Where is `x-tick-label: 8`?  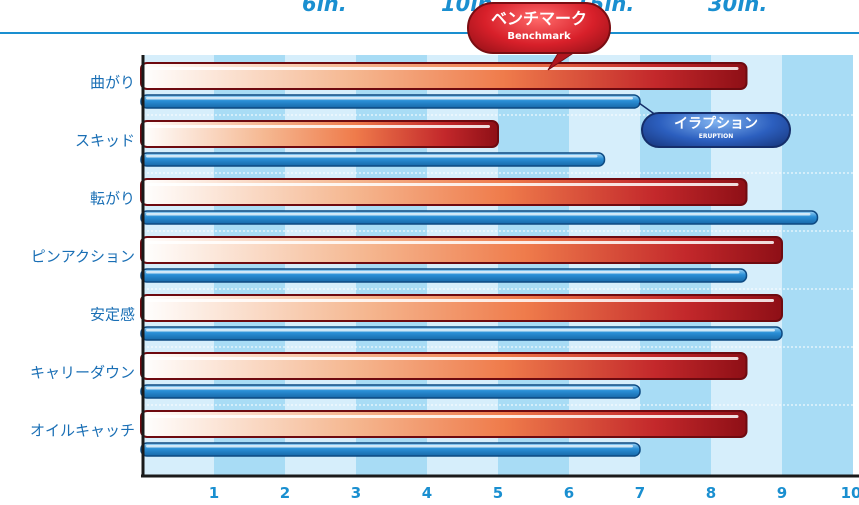
x-tick-label: 8 is located at coordinates (711, 493).